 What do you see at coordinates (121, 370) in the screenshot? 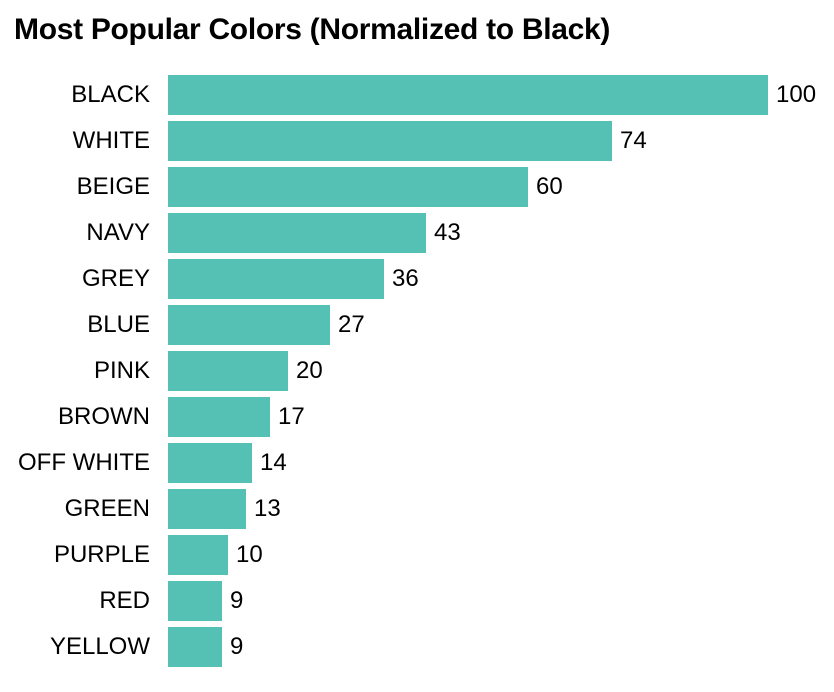
I see `category-label: PINK` at bounding box center [121, 370].